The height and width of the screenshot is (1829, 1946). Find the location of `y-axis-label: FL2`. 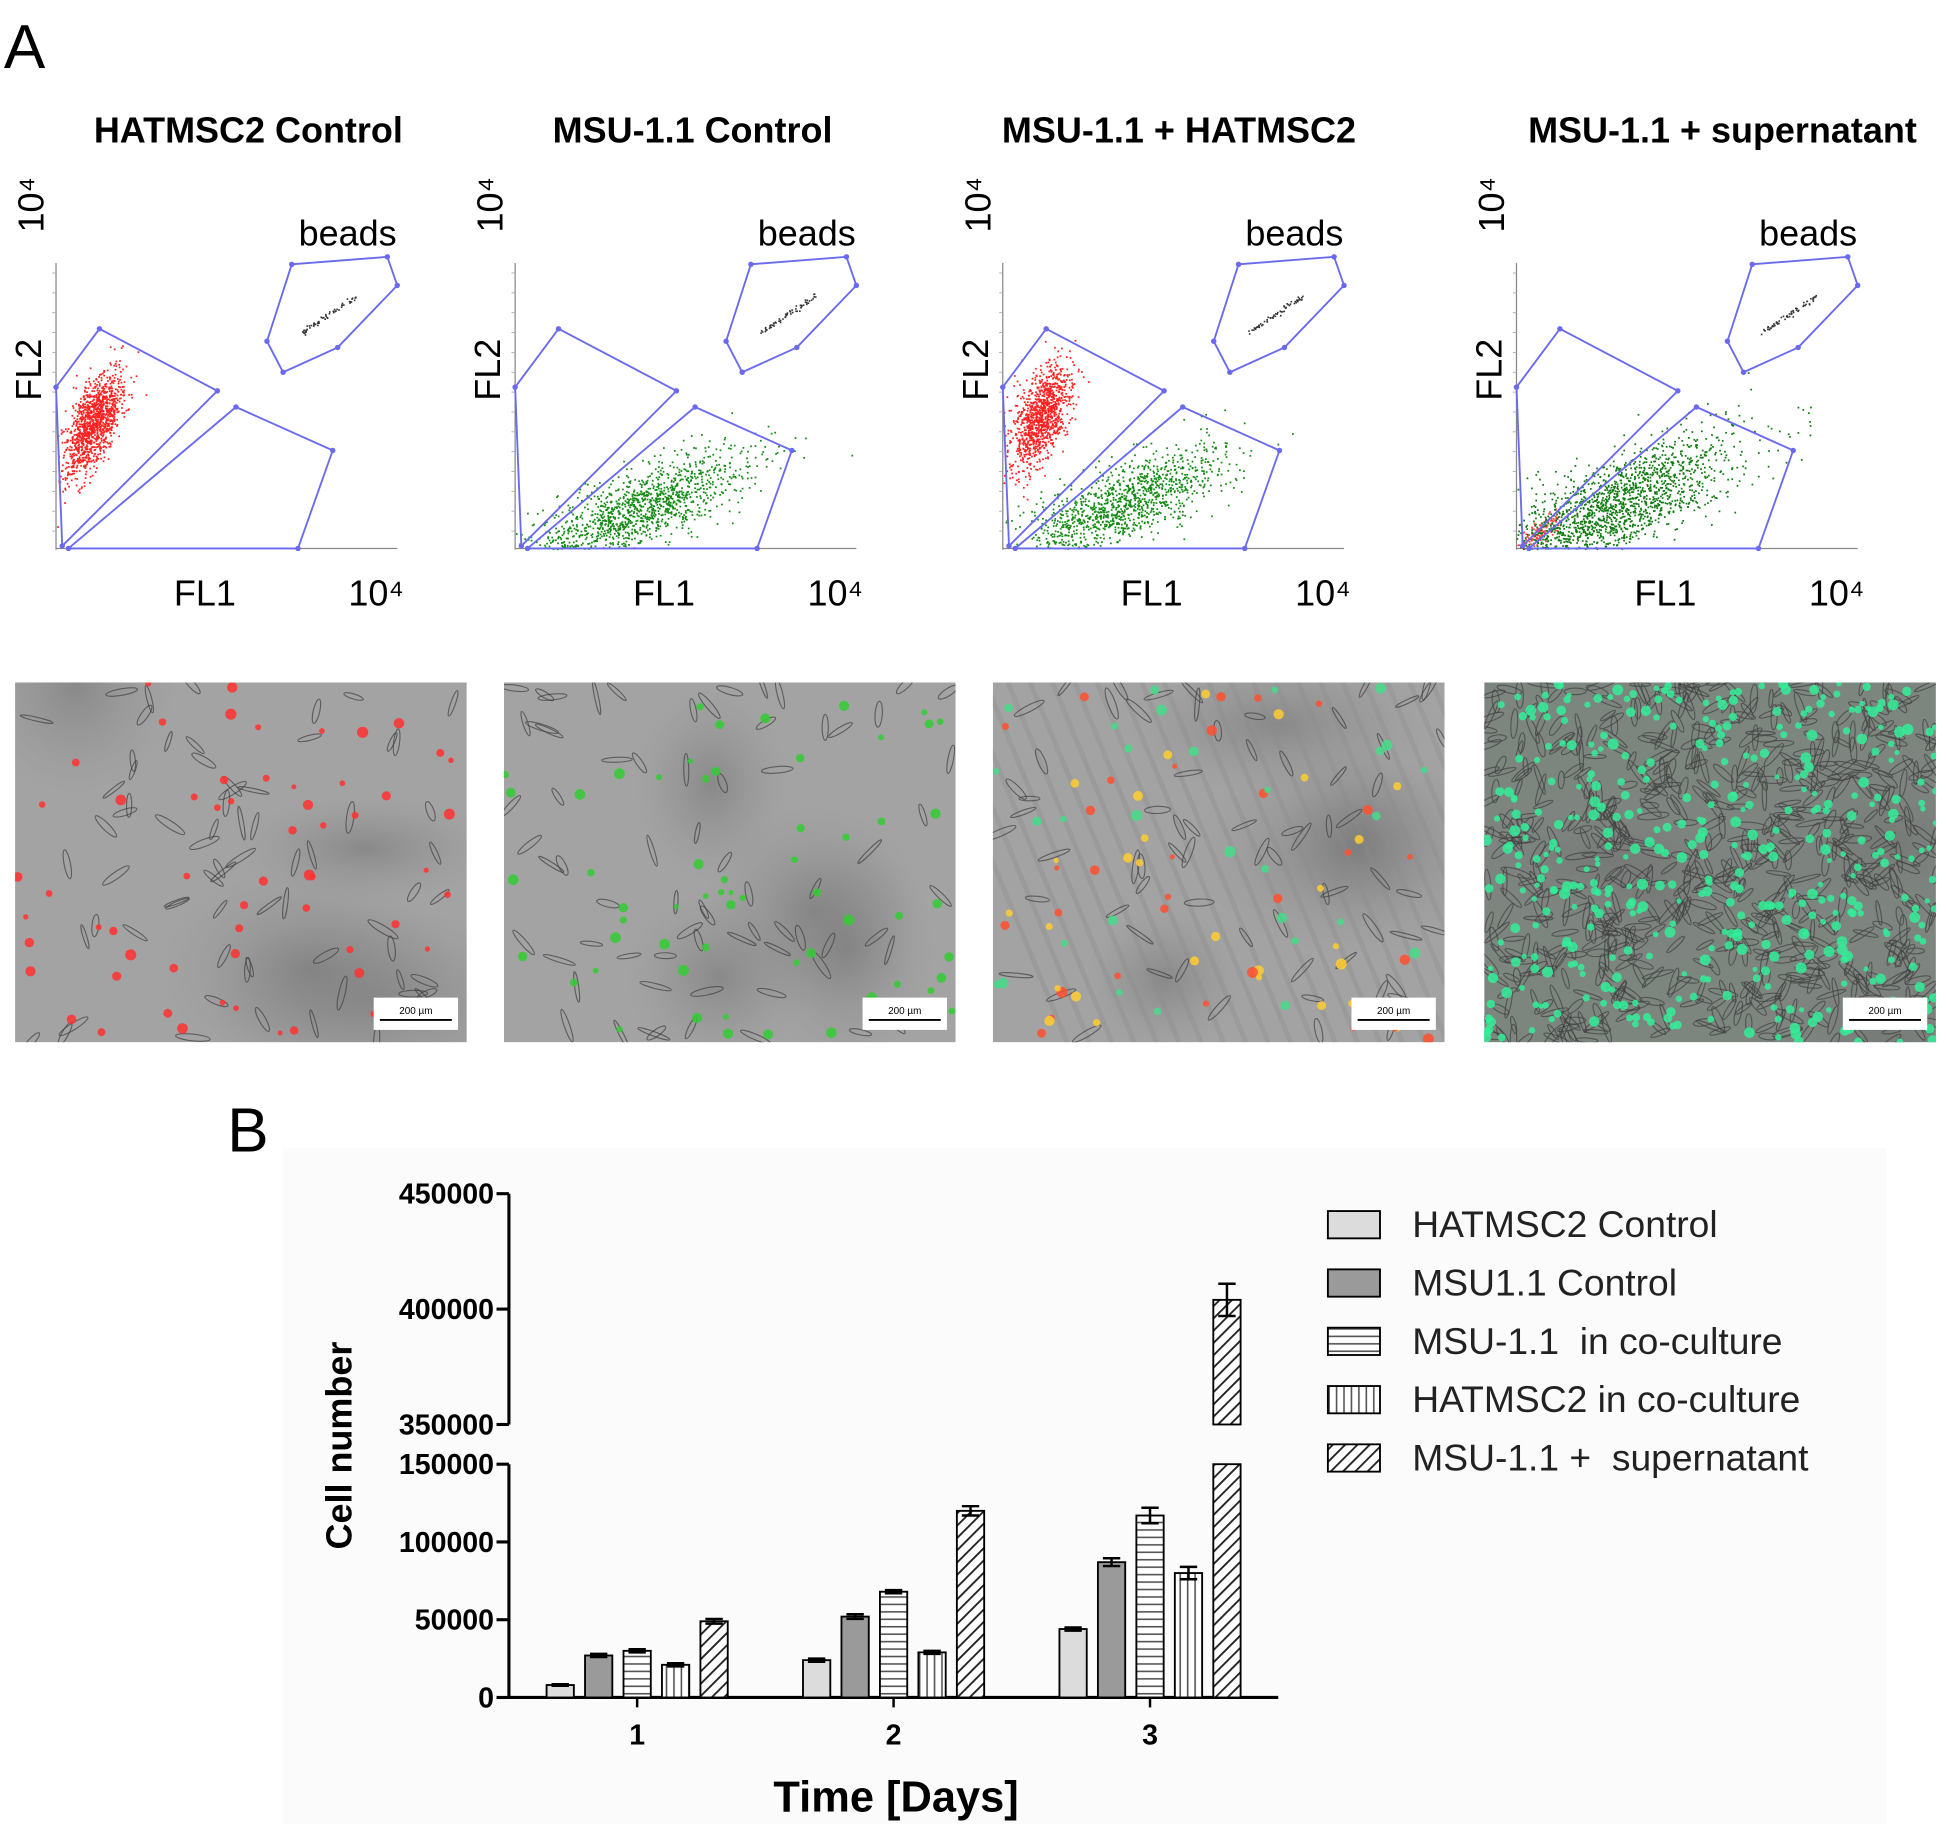

y-axis-label: FL2 is located at coordinates (487, 370).